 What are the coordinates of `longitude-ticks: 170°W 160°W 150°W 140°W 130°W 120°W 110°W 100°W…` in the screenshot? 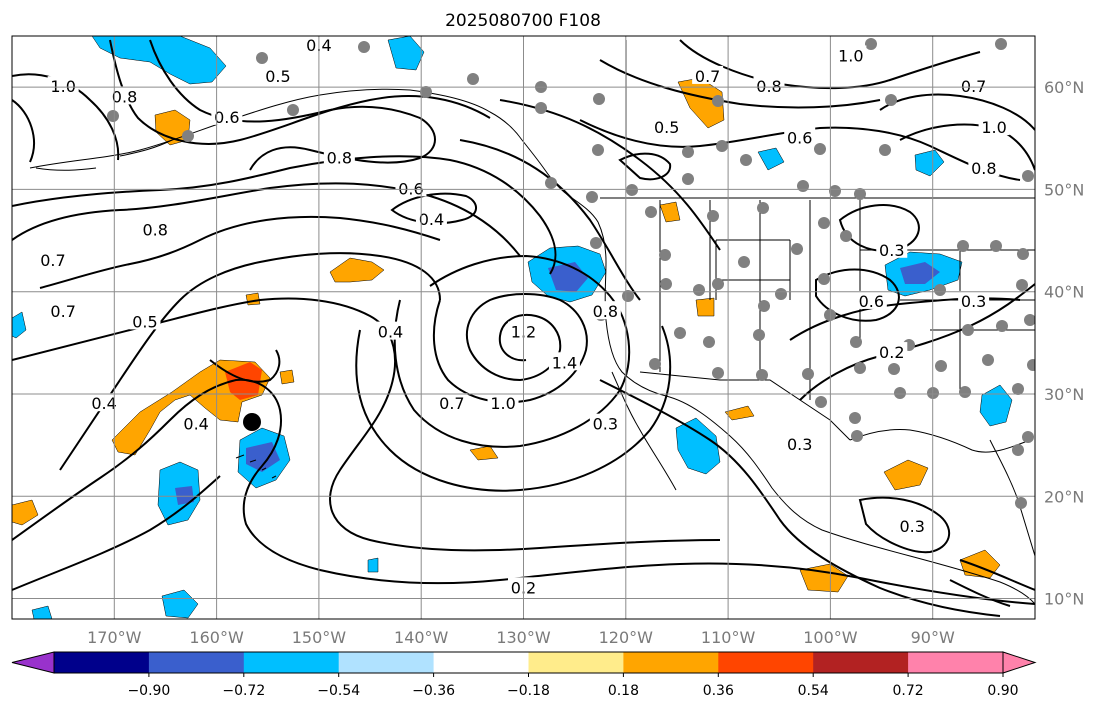 It's located at (521, 637).